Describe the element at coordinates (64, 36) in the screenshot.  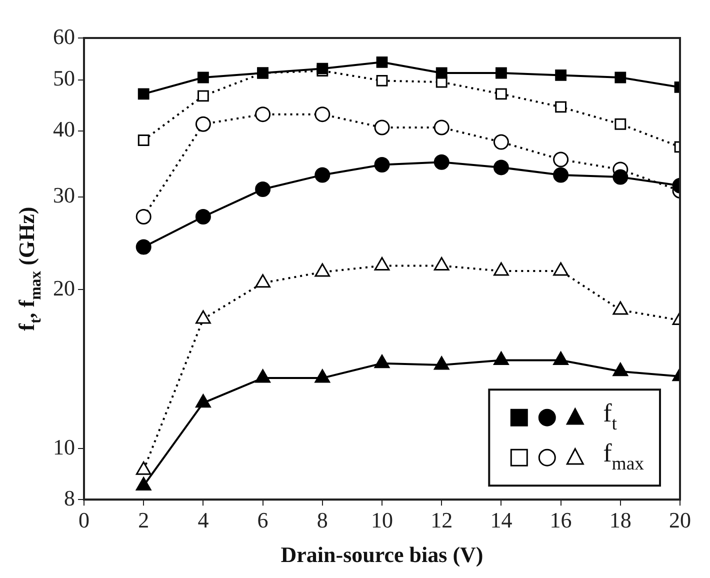
I see `y-tick-label: 60` at that location.